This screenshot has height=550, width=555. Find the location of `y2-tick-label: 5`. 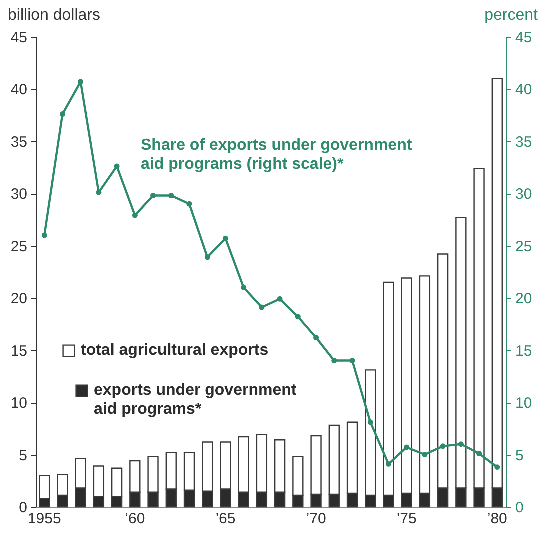

y2-tick-label: 5 is located at coordinates (520, 455).